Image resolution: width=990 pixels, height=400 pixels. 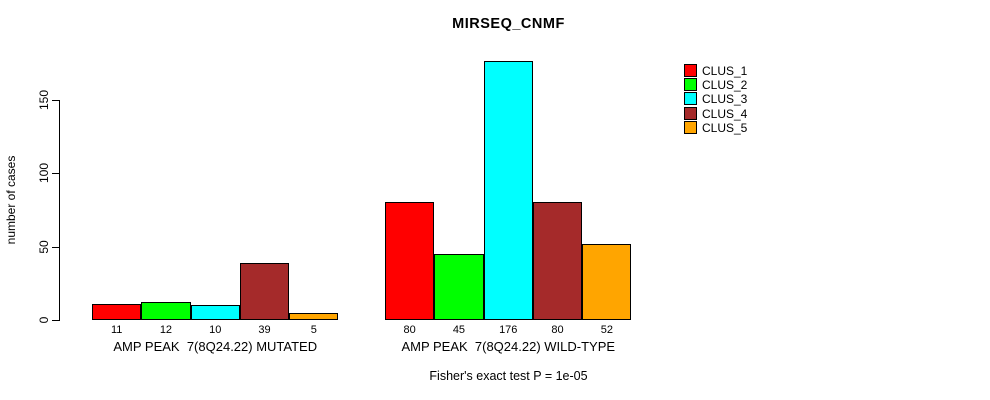 What do you see at coordinates (215, 330) in the screenshot?
I see `bar-value-label: 10` at bounding box center [215, 330].